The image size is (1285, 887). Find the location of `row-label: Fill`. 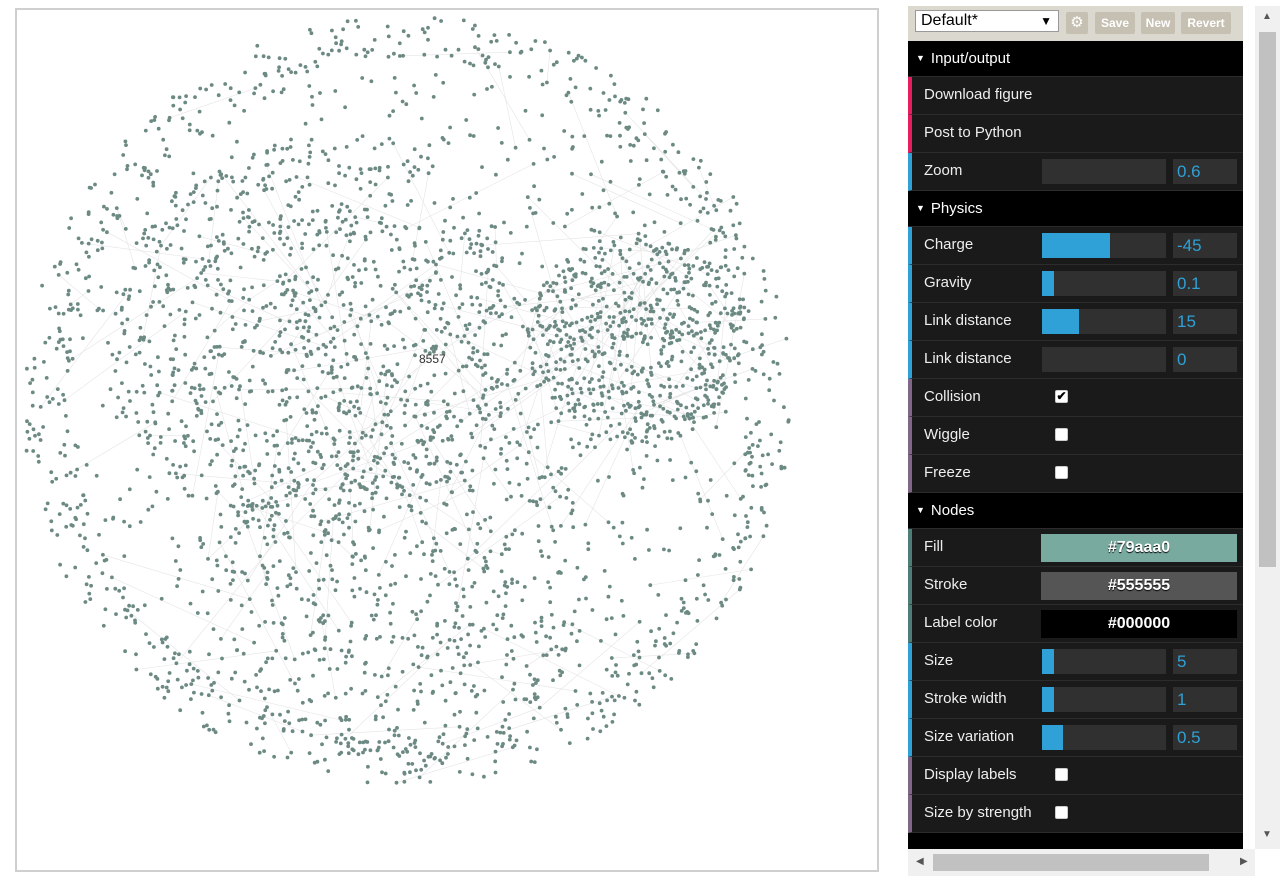

row-label: Fill is located at coordinates (934, 546).